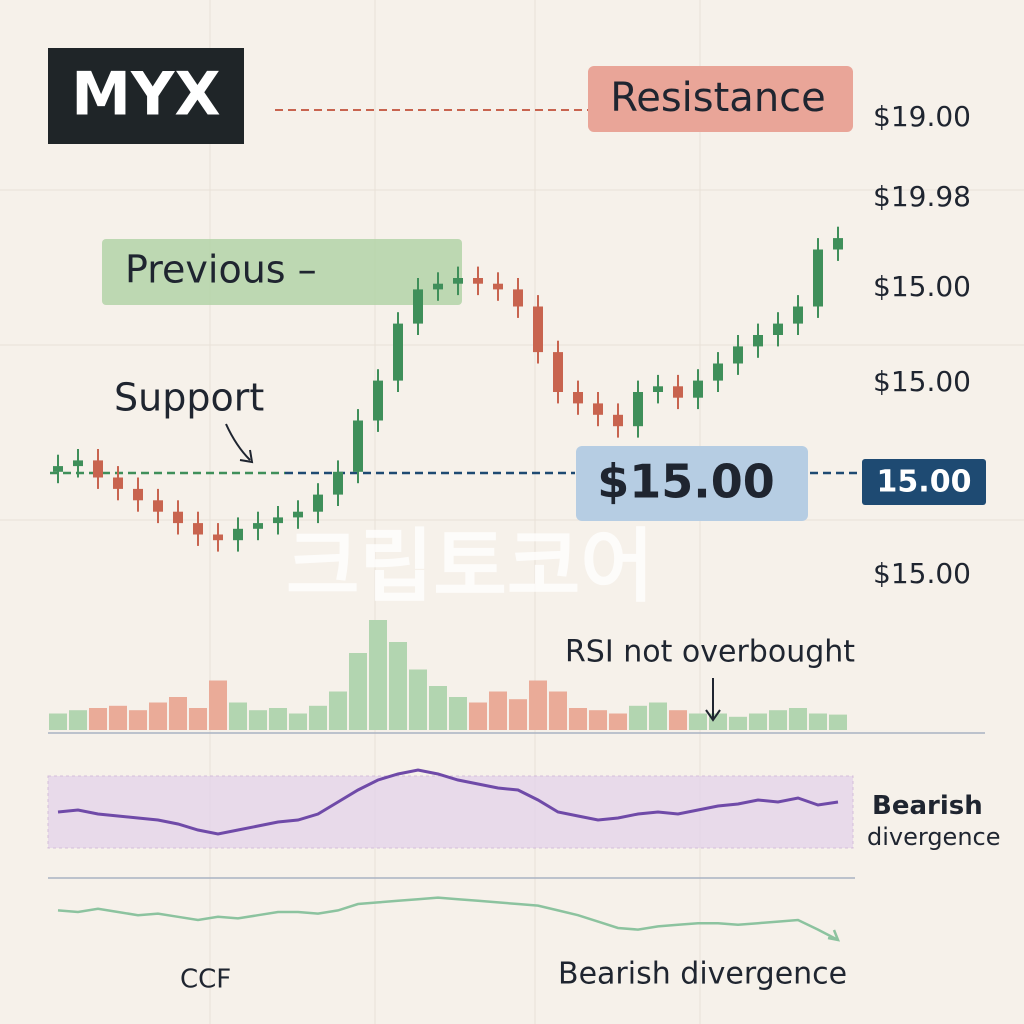  Describe the element at coordinates (470, 566) in the screenshot. I see `watermark: 크립토코어` at that location.